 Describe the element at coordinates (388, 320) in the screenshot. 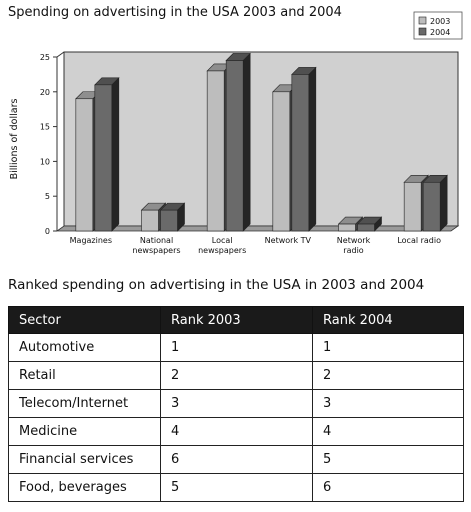

I see `header-rank-2004: Rank 2004` at that location.